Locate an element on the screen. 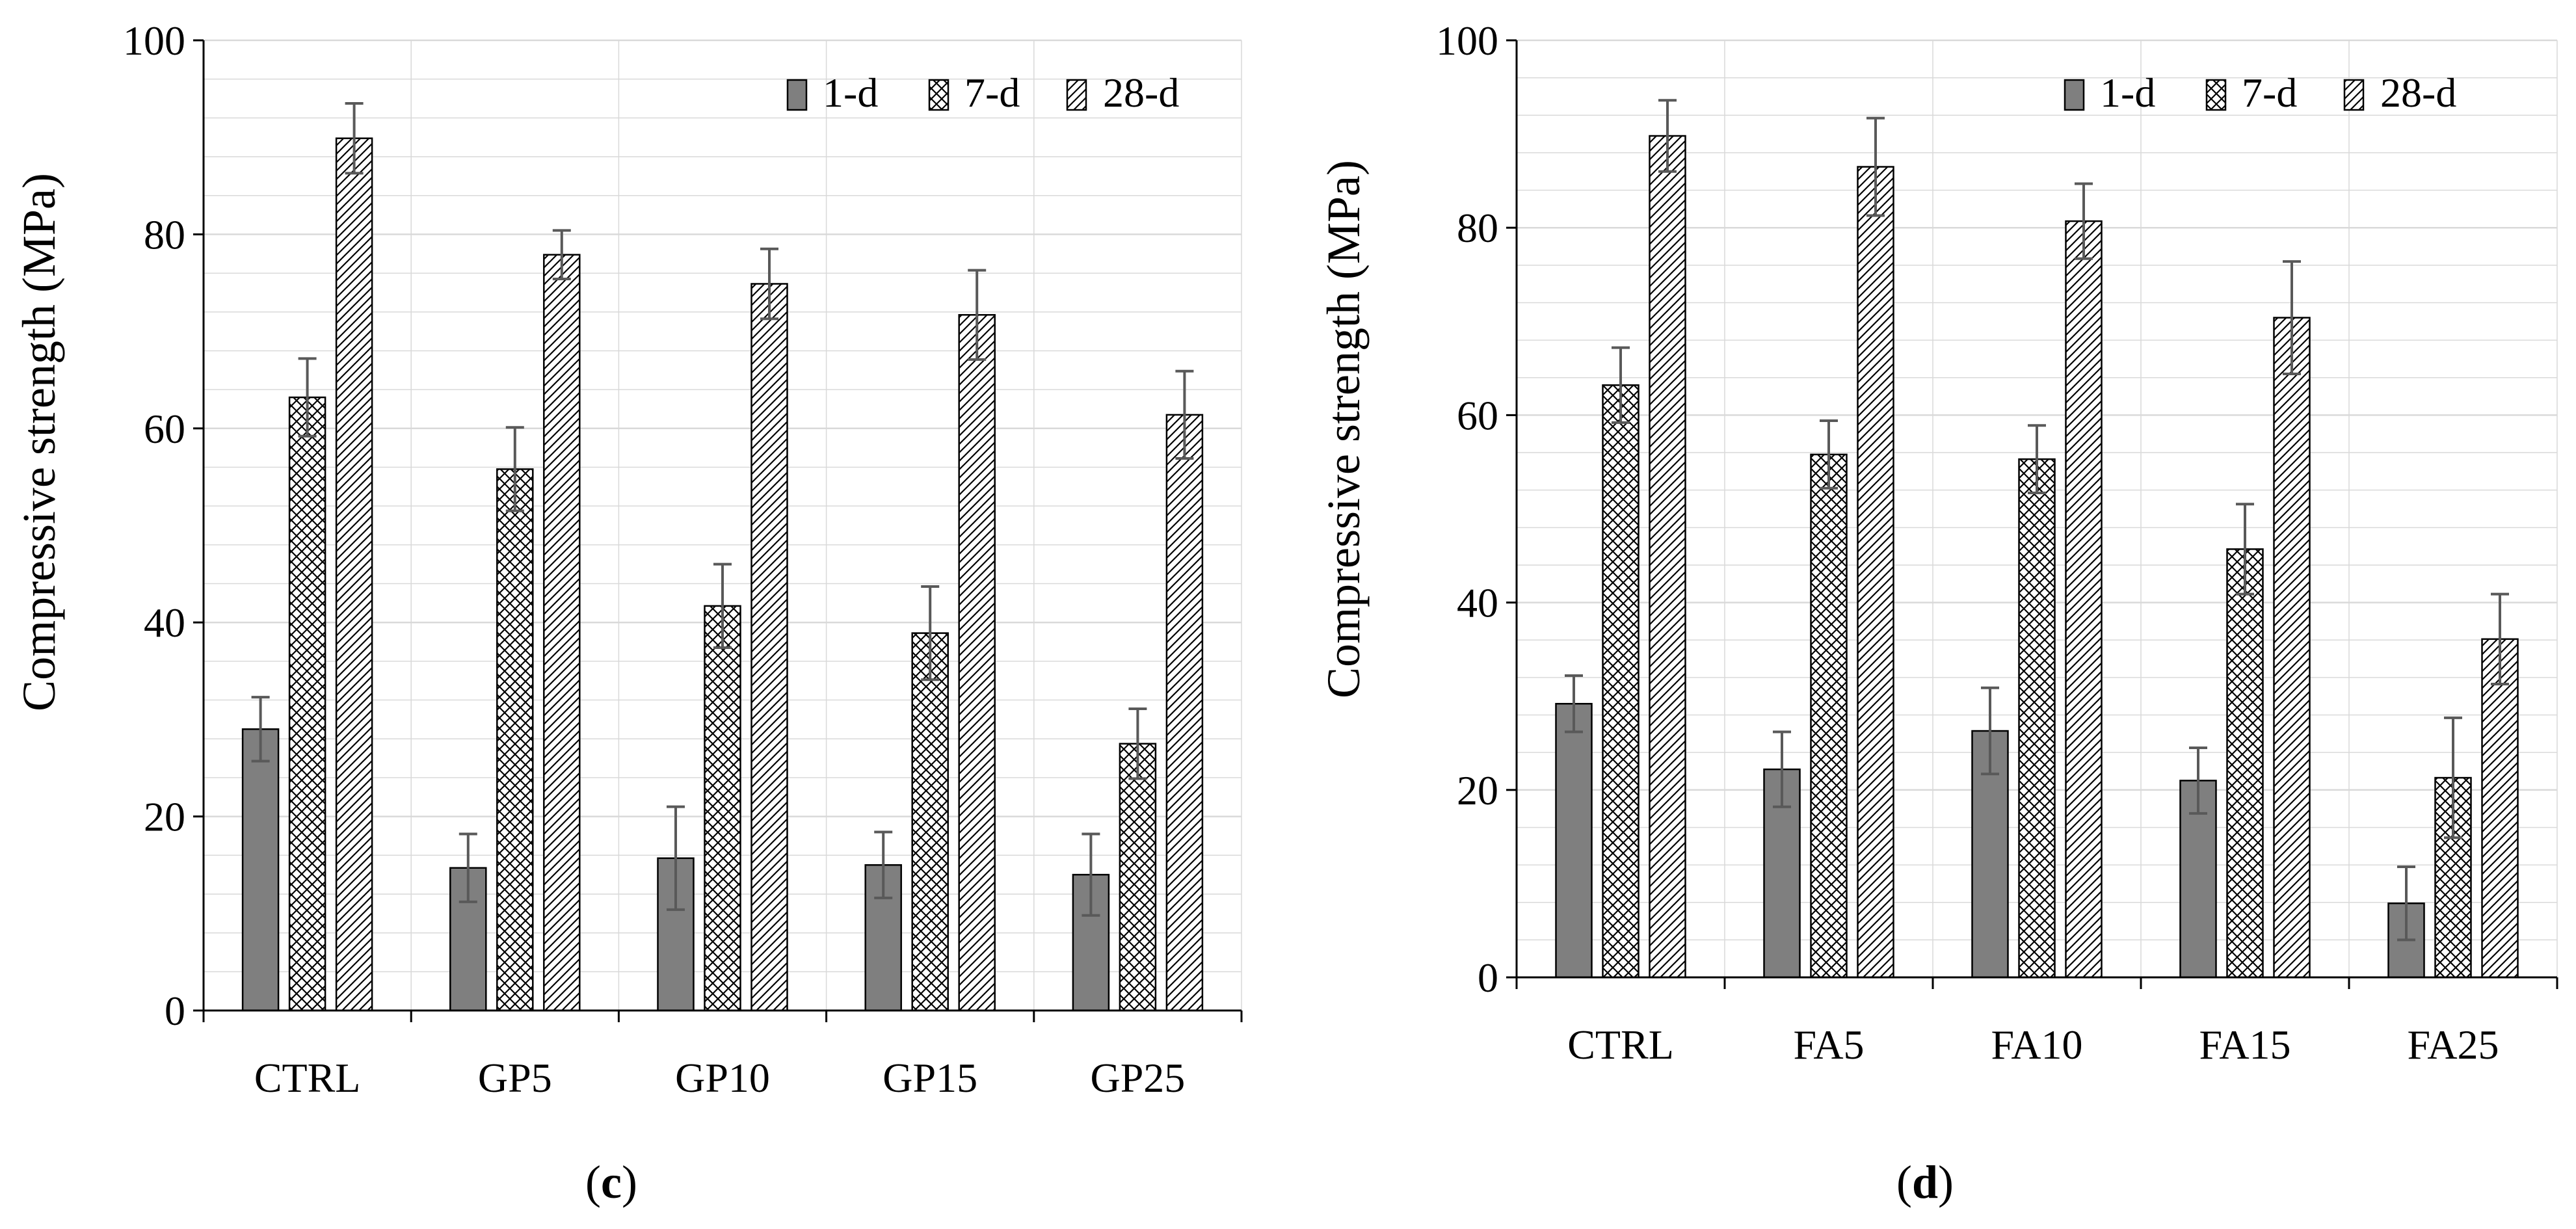 The width and height of the screenshot is (2576, 1229). x-category-labels: CTRL FA5 FA10 FA15 FA25 is located at coordinates (2033, 1045).